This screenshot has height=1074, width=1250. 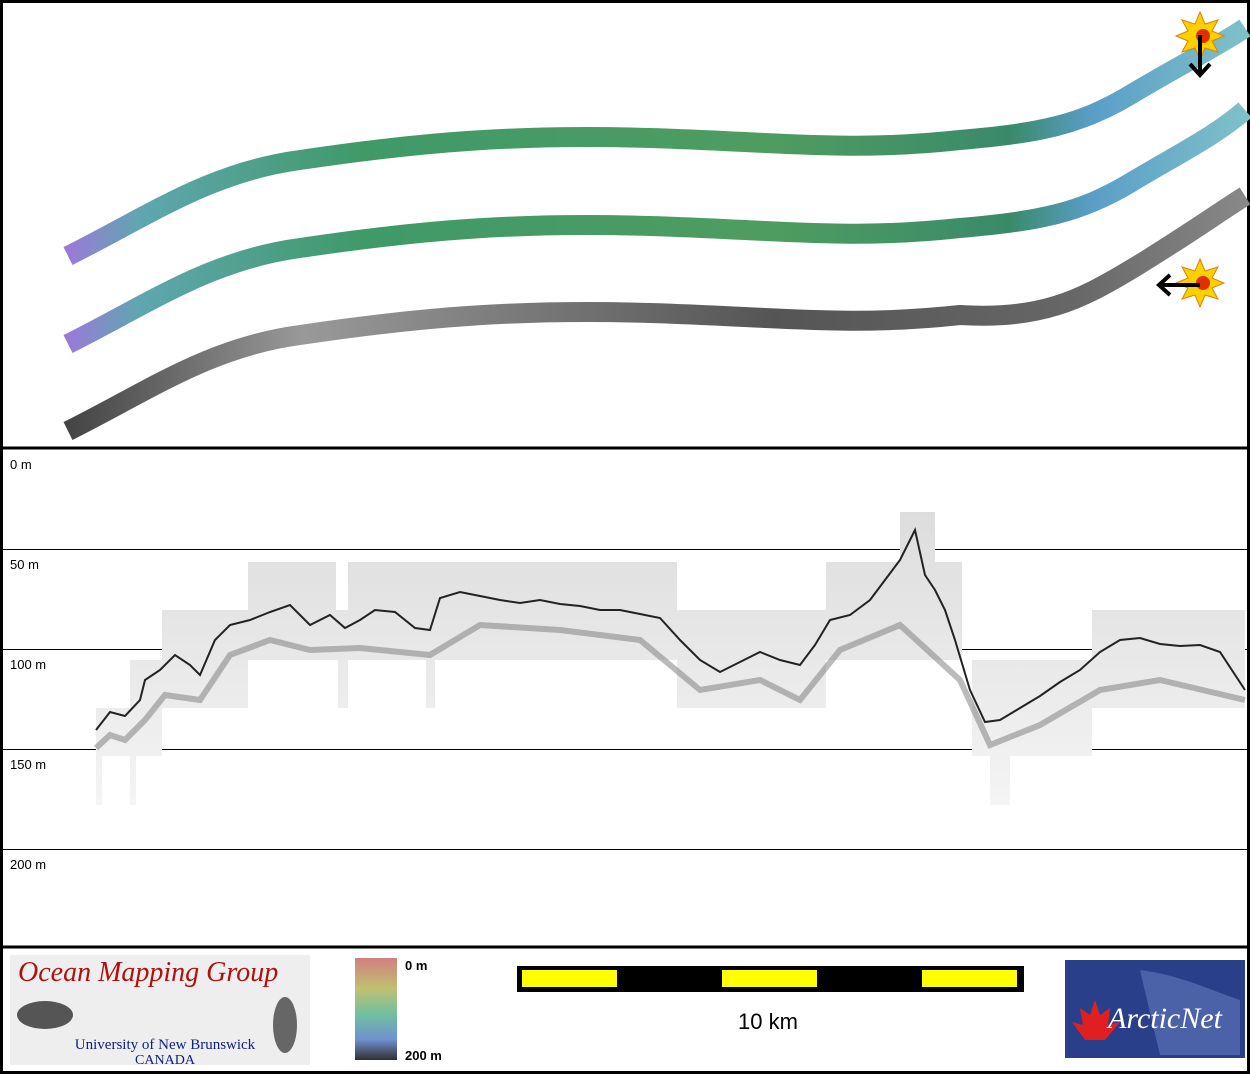 What do you see at coordinates (165, 1045) in the screenshot?
I see `logo-university: University of New Brunswick` at bounding box center [165, 1045].